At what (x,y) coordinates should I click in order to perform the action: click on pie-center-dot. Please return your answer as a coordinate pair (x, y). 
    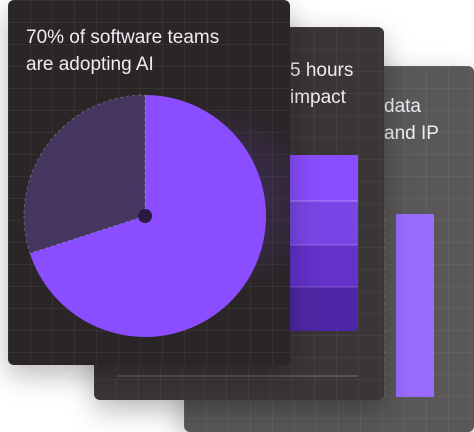
    Looking at the image, I should click on (145, 216).